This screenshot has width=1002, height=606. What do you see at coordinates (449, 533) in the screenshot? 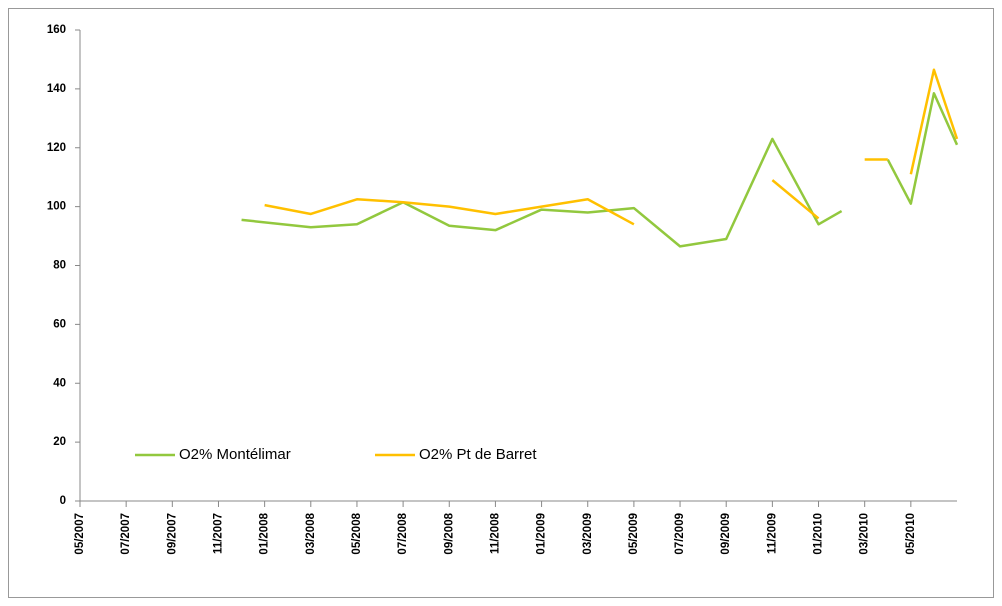
I see `x-tick-label: 09/2008` at bounding box center [449, 533].